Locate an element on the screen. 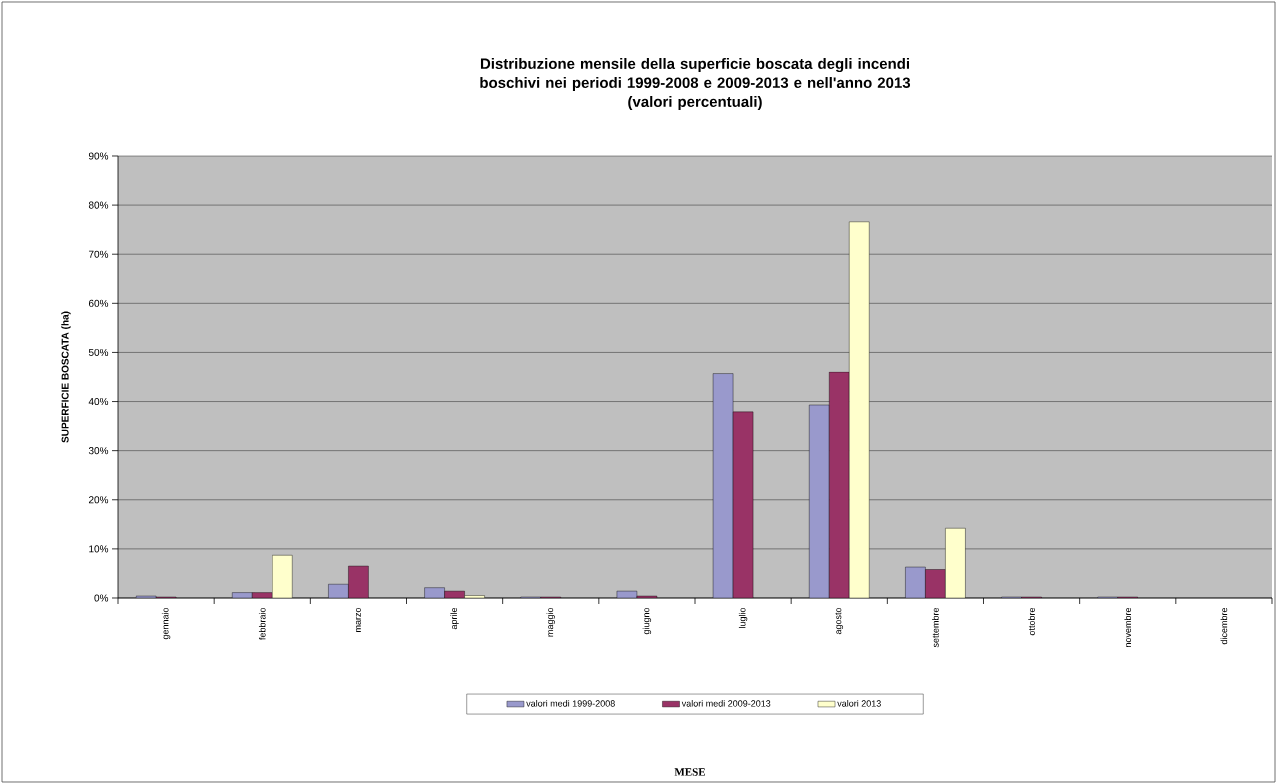 The image size is (1277, 784). x-tick-label: gennaio is located at coordinates (166, 623).